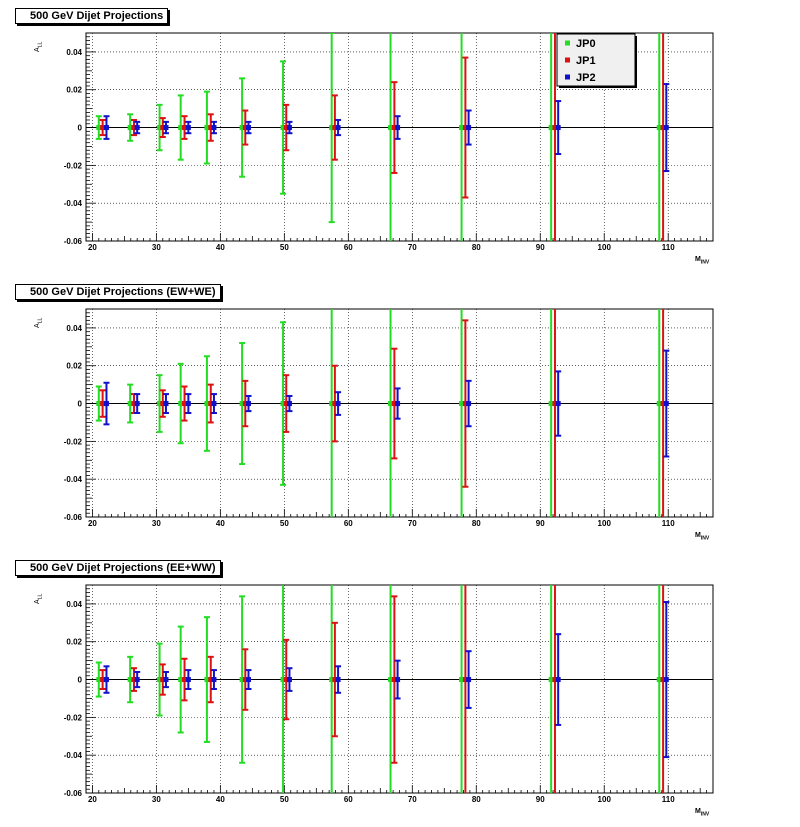  What do you see at coordinates (476, 799) in the screenshot?
I see `x-tick-label: 80` at bounding box center [476, 799].